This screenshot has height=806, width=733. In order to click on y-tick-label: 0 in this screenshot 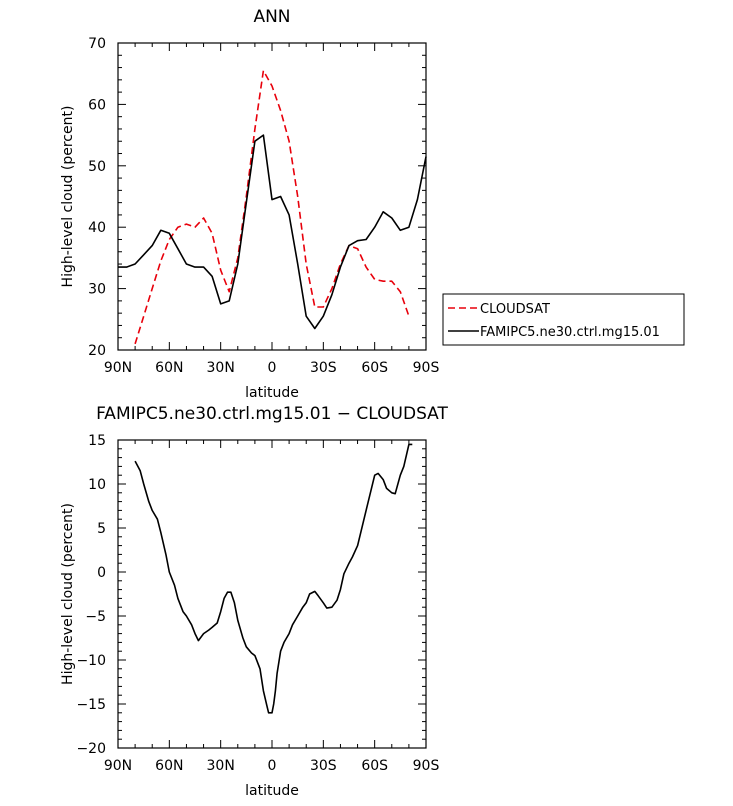, I will do `click(101, 573)`.